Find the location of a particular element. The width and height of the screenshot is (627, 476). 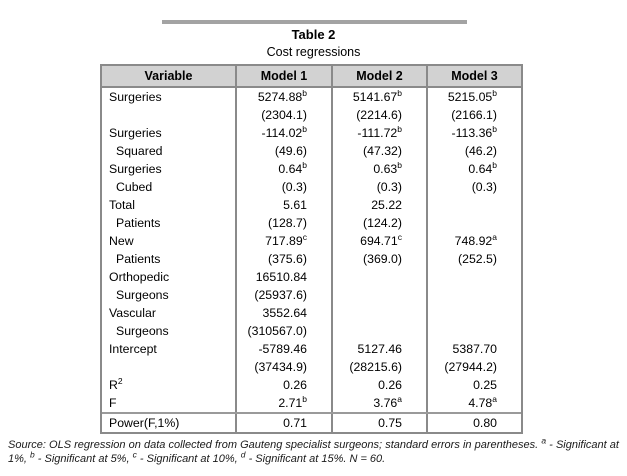

cell-model-1: (49.6) is located at coordinates (283, 151).